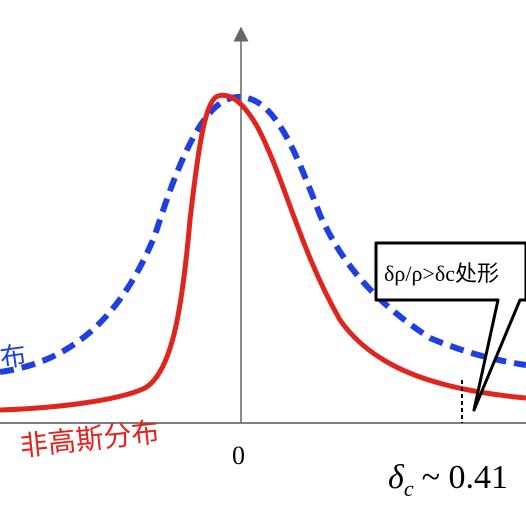 The image size is (526, 525). I want to click on threshold-symbol: δ, so click(396, 477).